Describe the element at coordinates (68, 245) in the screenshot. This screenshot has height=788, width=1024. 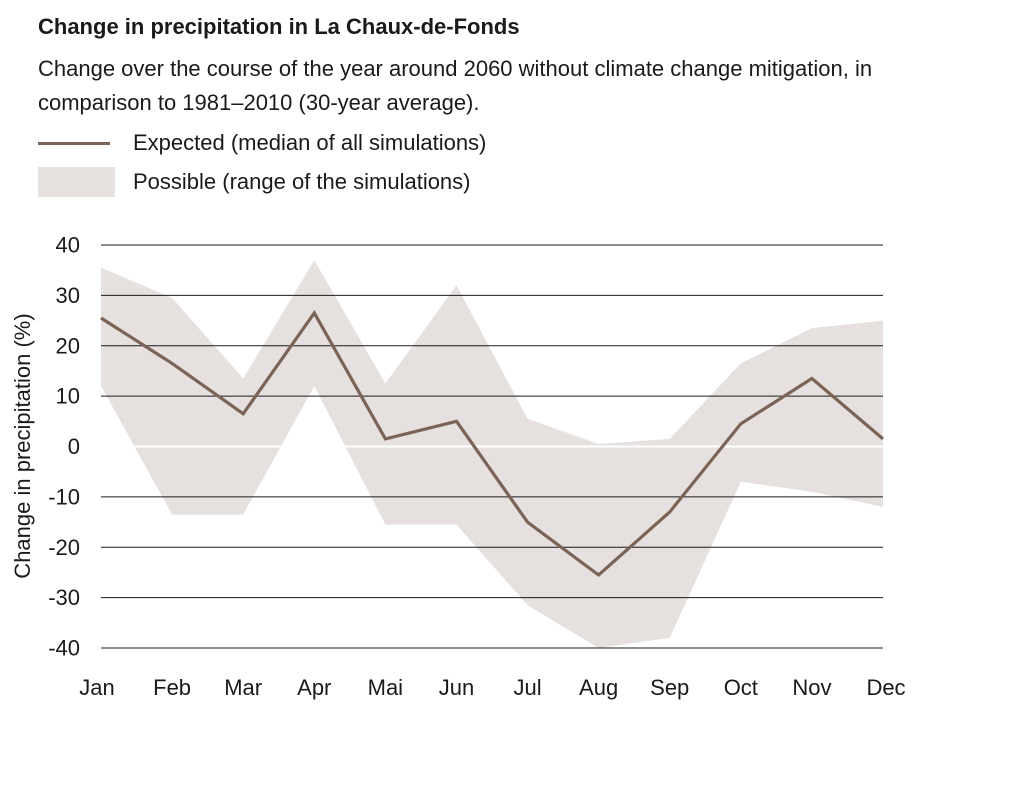
I see `y-tick-label: 40` at that location.